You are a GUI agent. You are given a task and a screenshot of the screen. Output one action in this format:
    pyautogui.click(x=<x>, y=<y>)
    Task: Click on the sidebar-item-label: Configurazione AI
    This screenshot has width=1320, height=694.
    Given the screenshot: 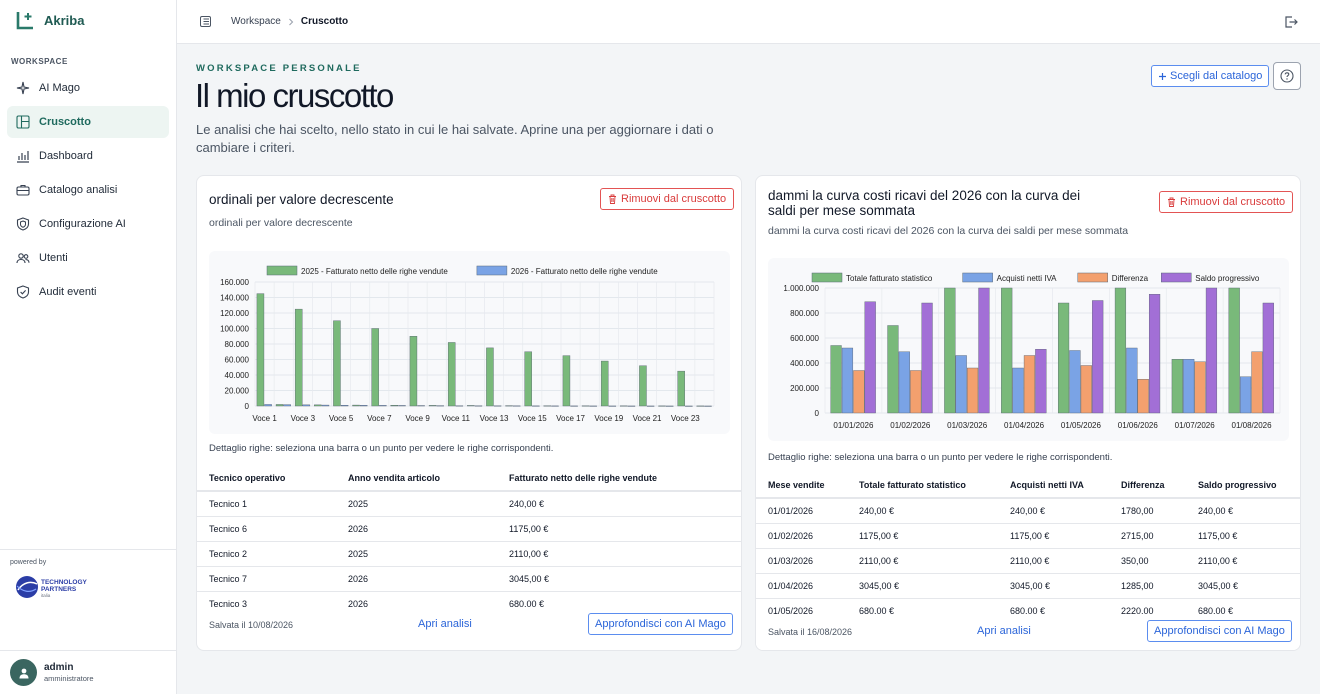 What is the action you would take?
    pyautogui.click(x=82, y=224)
    